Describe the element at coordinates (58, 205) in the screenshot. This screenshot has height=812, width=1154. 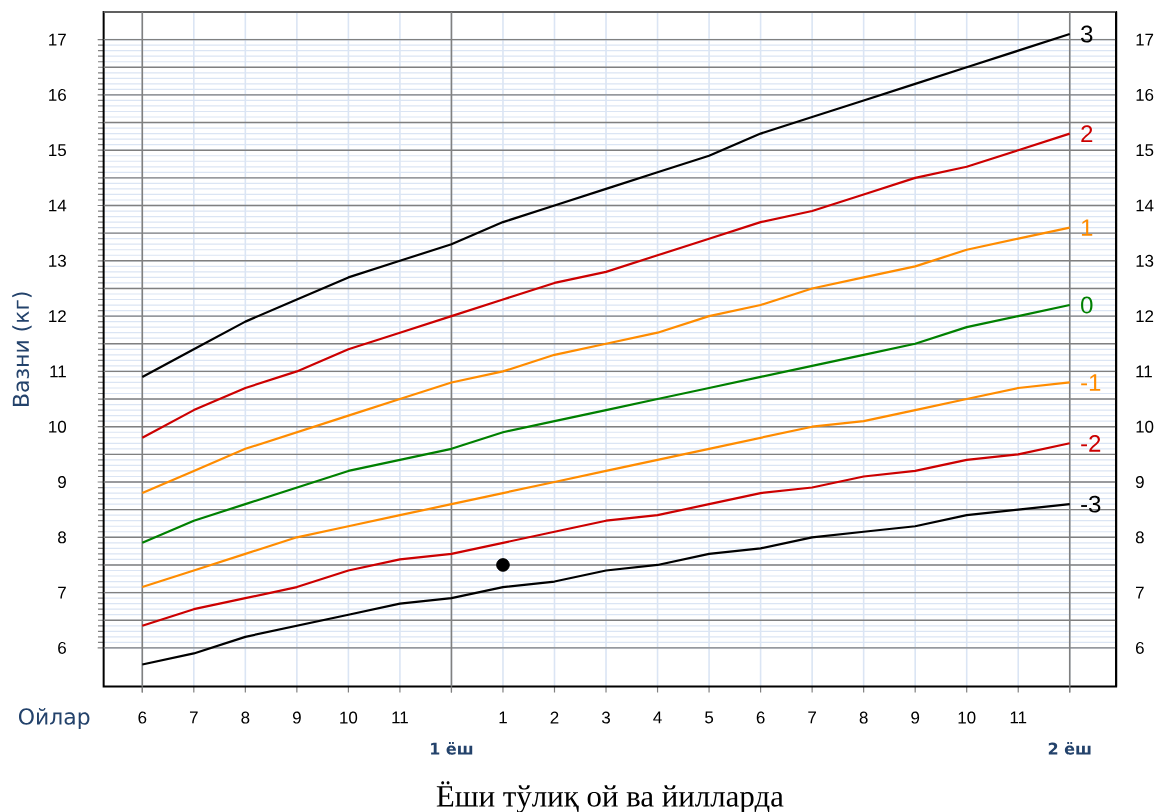
I see `y-tick-label: 14` at that location.